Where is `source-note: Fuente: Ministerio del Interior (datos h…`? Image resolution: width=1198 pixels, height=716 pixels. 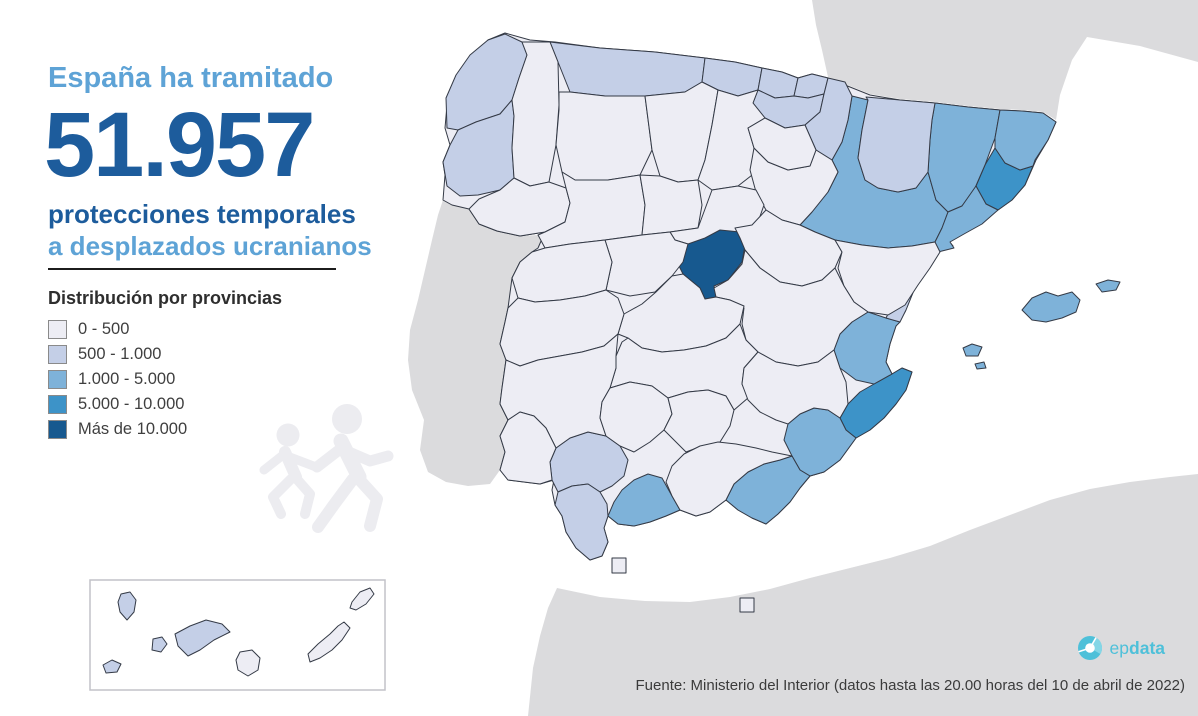 source-note: Fuente: Ministerio del Interior (datos h… is located at coordinates (910, 685).